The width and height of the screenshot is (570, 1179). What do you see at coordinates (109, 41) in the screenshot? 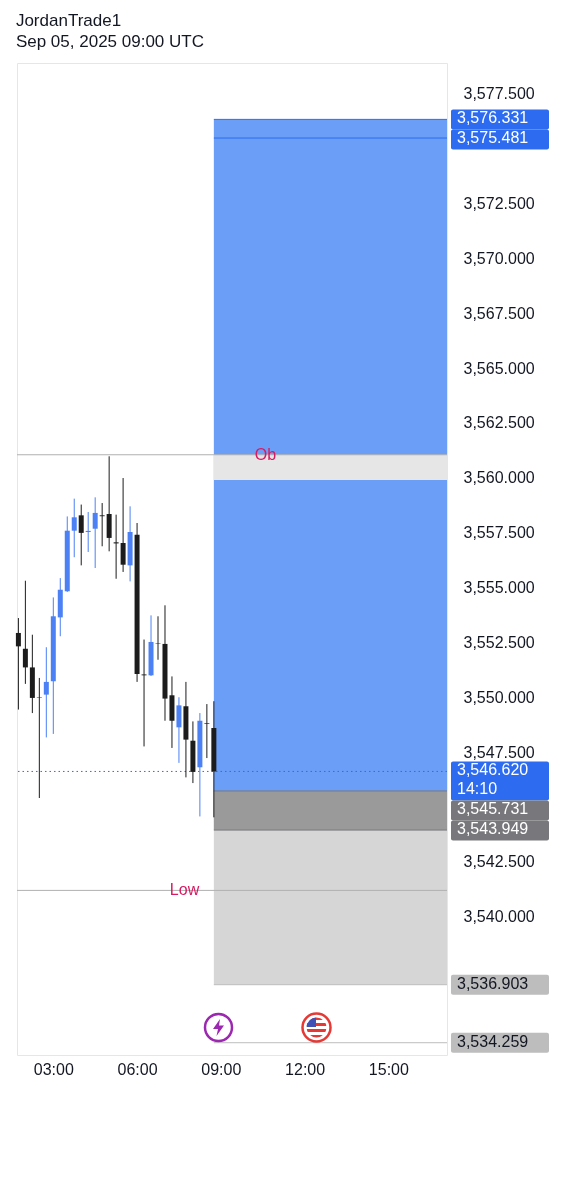
I see `chart-subtitle: Sep 05, 2025 09:00 UTC` at bounding box center [109, 41].